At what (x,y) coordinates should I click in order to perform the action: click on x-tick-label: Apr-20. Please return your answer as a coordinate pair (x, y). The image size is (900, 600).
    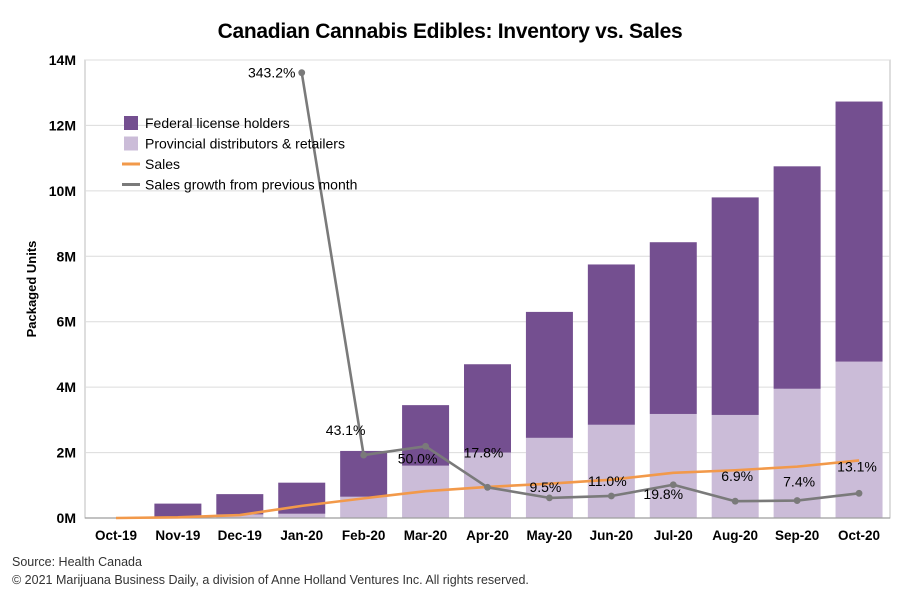
    Looking at the image, I should click on (487, 535).